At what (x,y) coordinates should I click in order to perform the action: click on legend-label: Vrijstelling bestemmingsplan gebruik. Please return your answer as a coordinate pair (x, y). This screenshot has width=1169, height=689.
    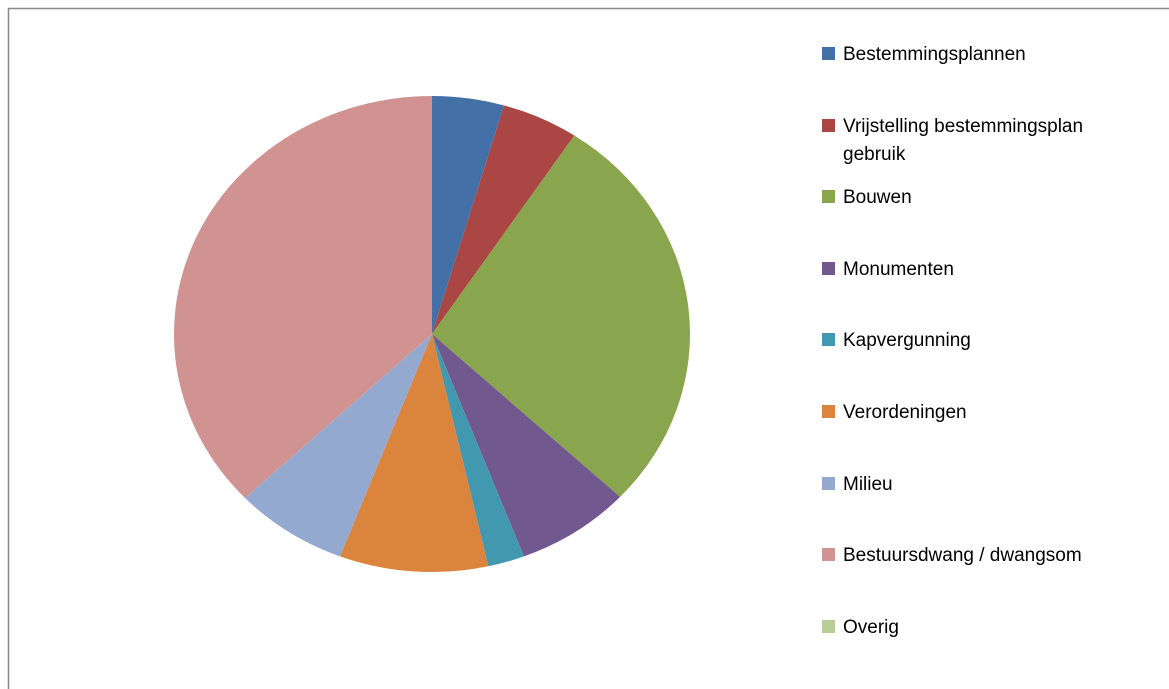
    Looking at the image, I should click on (963, 140).